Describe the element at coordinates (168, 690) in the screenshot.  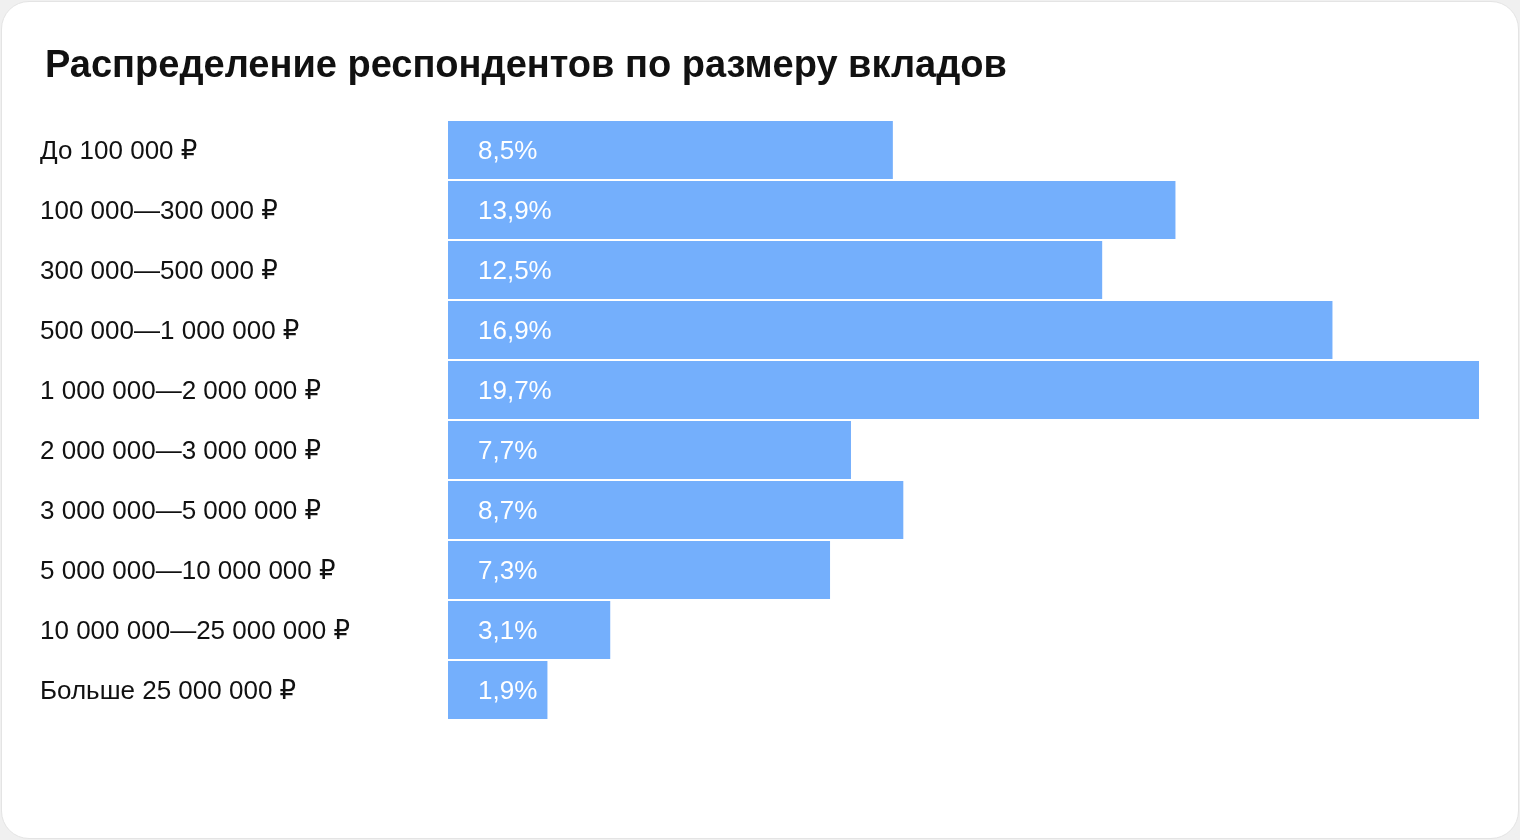
I see `y-tick-label: Больше 25 000 000 ₽` at that location.